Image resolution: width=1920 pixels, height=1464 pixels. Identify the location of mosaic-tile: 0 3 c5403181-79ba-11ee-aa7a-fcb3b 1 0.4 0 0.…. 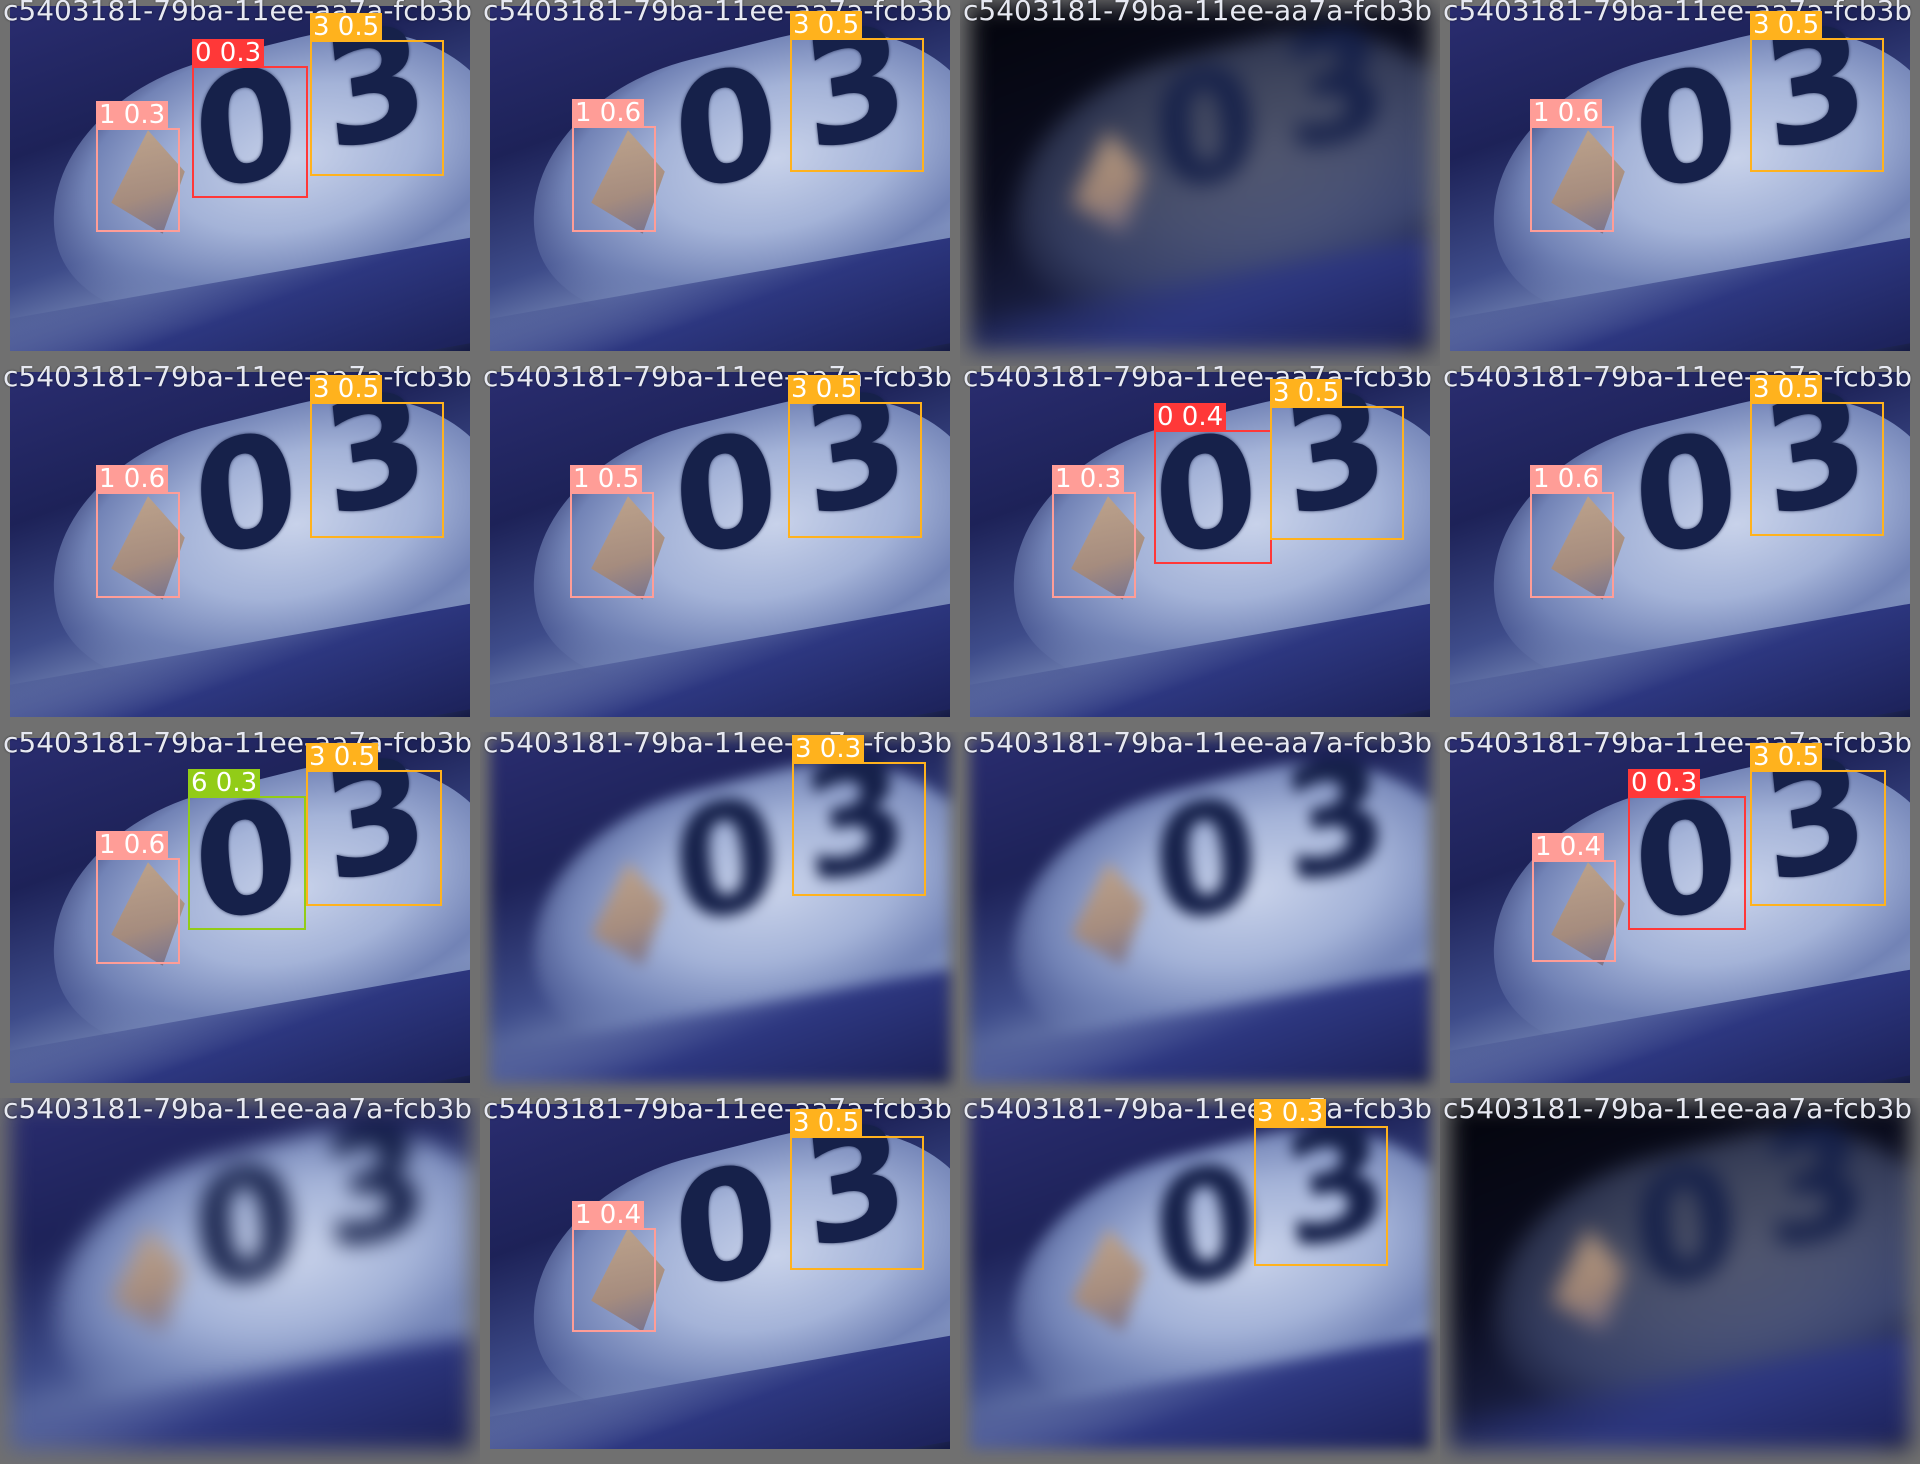
(1680, 915).